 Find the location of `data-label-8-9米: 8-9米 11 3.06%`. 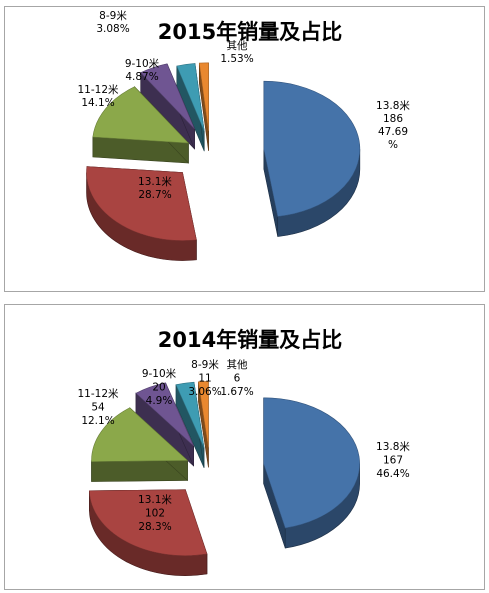

data-label-8-9米: 8-9米 11 3.06% is located at coordinates (204, 378).